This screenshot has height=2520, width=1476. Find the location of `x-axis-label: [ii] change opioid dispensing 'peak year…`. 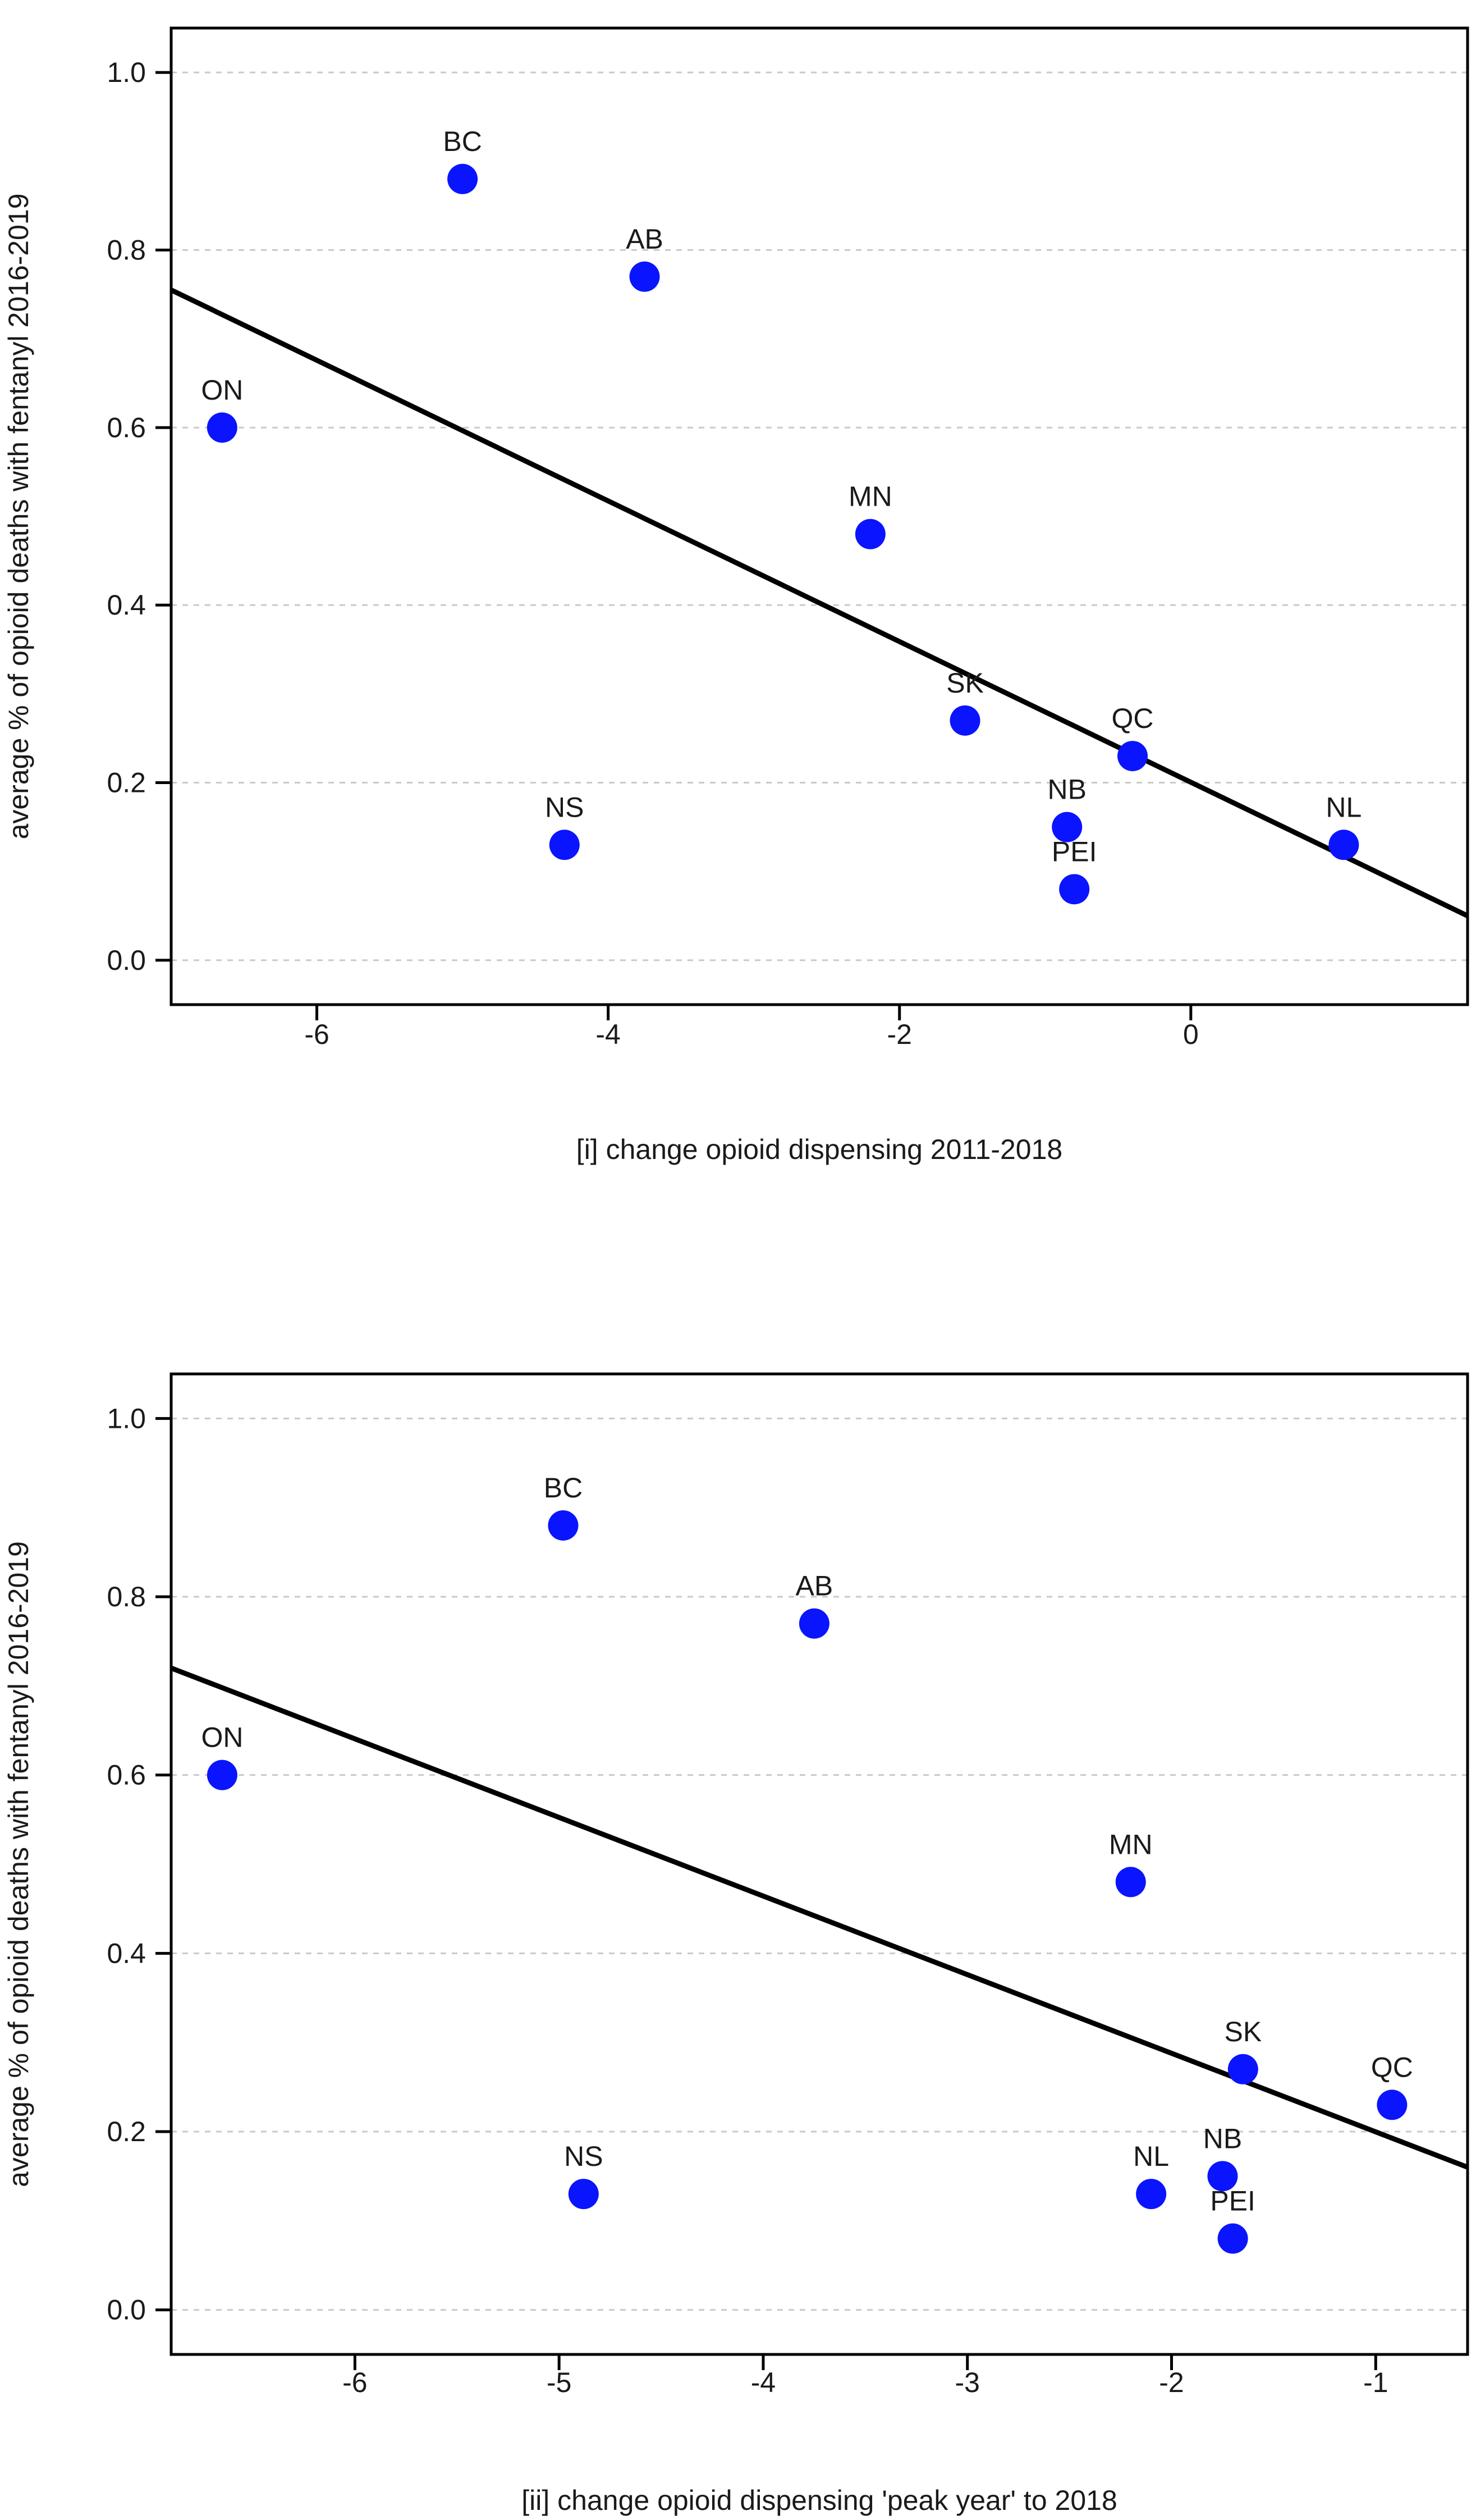

x-axis-label: [ii] change opioid dispensing 'peak year… is located at coordinates (819, 2500).